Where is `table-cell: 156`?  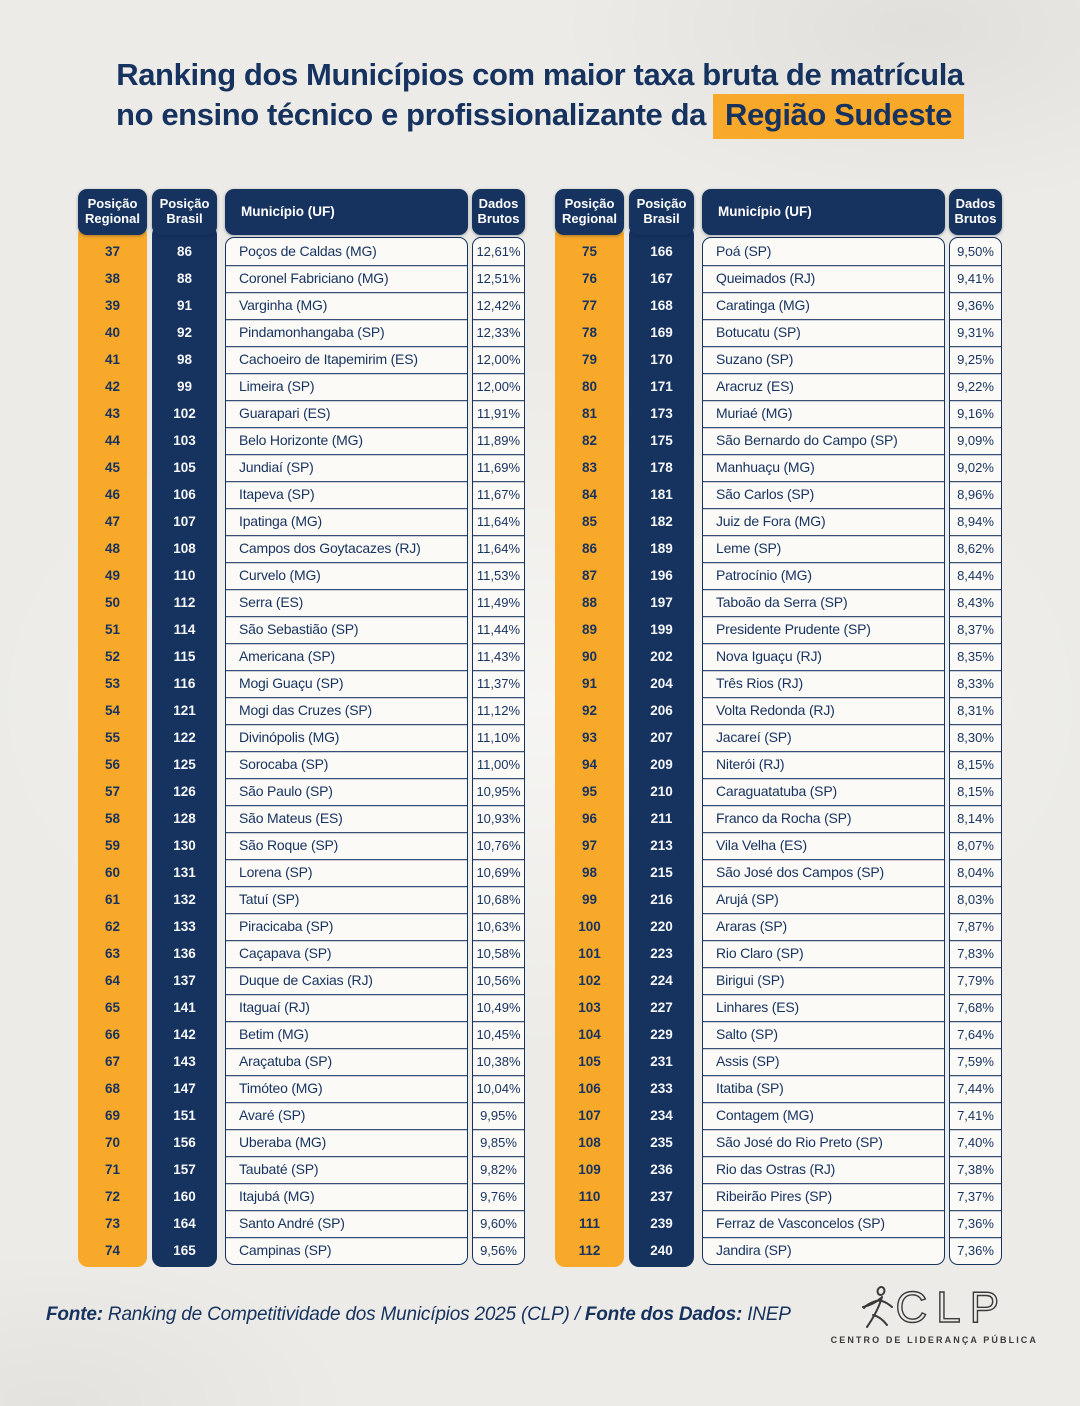
table-cell: 156 is located at coordinates (184, 1142).